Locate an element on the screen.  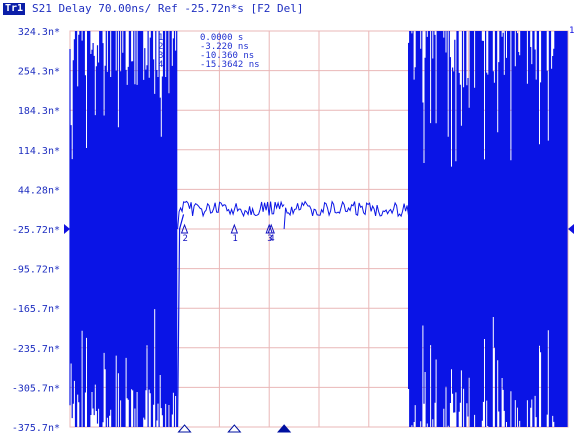
y-tick-label: 184.3n* is located at coordinates (39, 111).